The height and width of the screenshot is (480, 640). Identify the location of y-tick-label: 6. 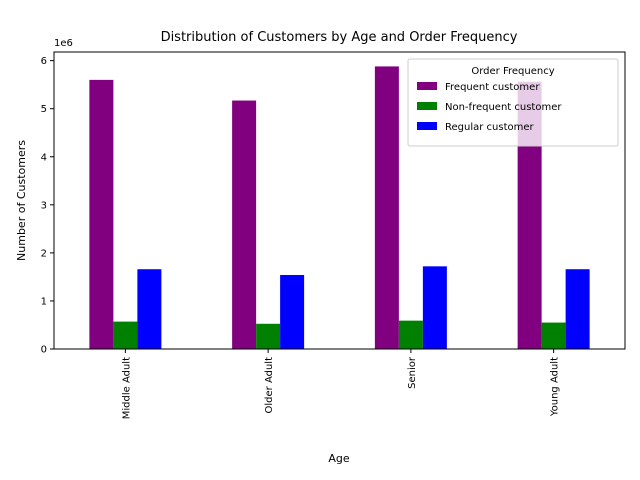
(44, 61).